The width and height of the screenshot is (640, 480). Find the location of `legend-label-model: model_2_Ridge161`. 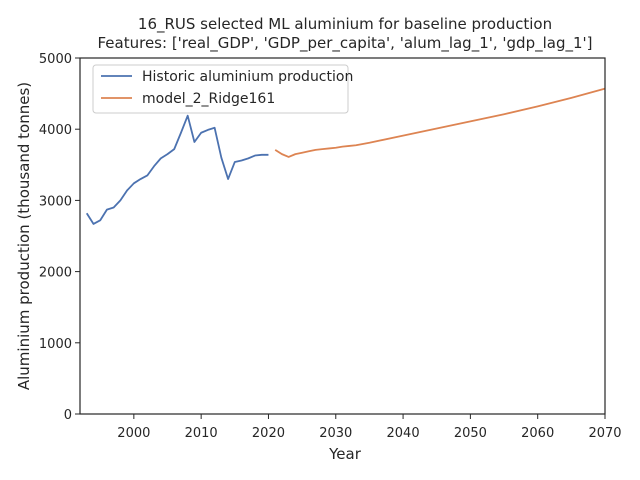

legend-label-model: model_2_Ridge161 is located at coordinates (208, 99).